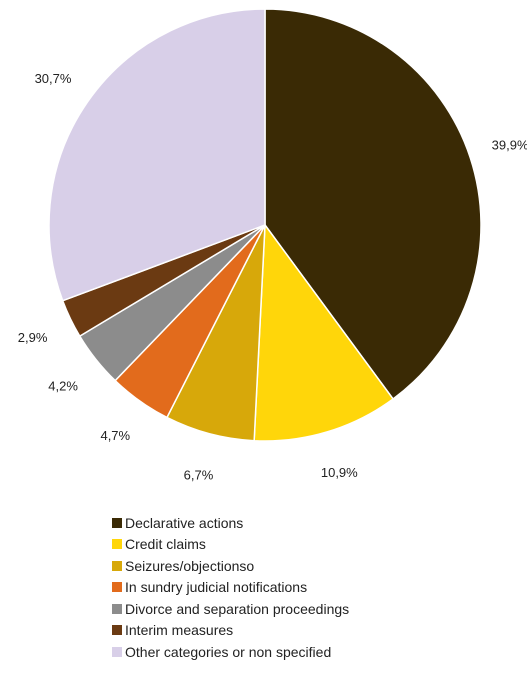  I want to click on legend-label: Divorce and separation proceedings, so click(237, 608).